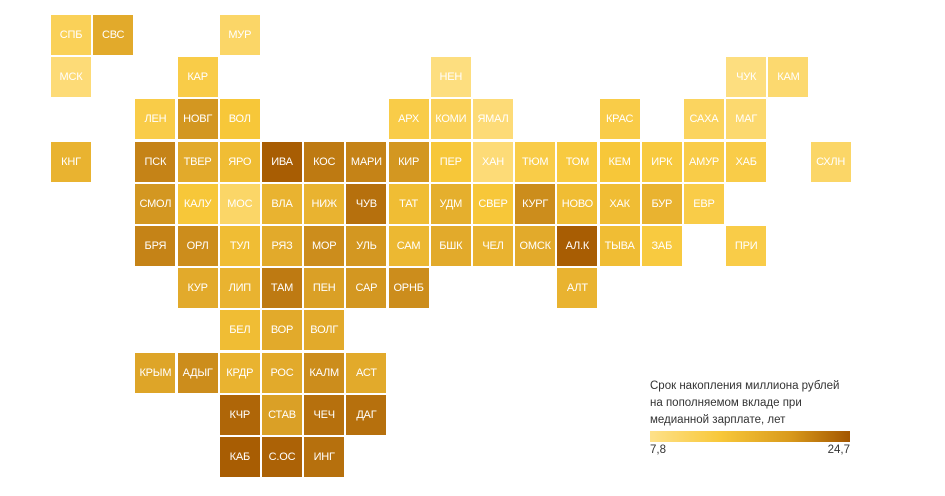  Describe the element at coordinates (282, 330) in the screenshot. I see `region-tile: ВОР` at that location.